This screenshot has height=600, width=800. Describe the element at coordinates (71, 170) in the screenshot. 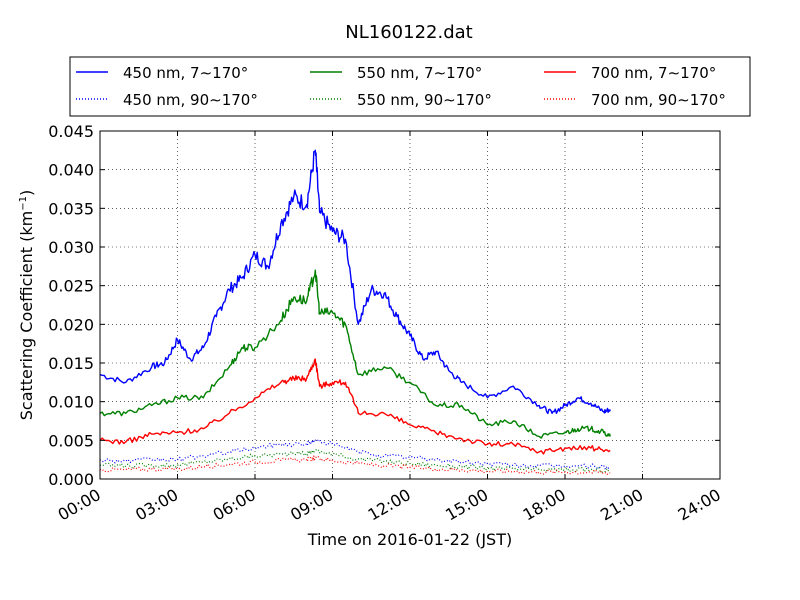

I see `y-tick-label: 0.040` at that location.